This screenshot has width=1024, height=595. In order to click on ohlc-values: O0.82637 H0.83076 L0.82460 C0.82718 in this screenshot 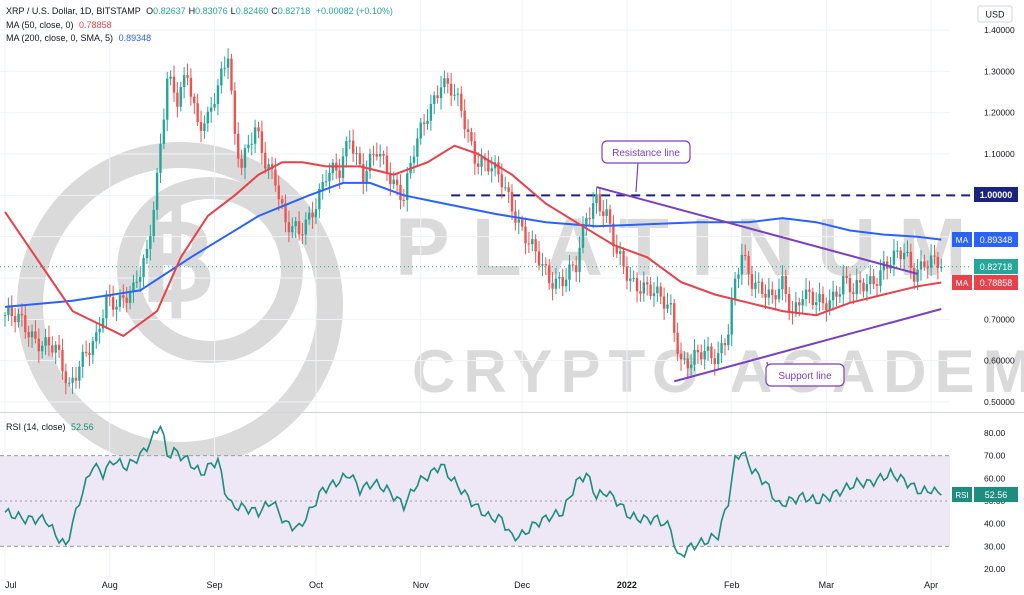, I will do `click(226, 11)`.